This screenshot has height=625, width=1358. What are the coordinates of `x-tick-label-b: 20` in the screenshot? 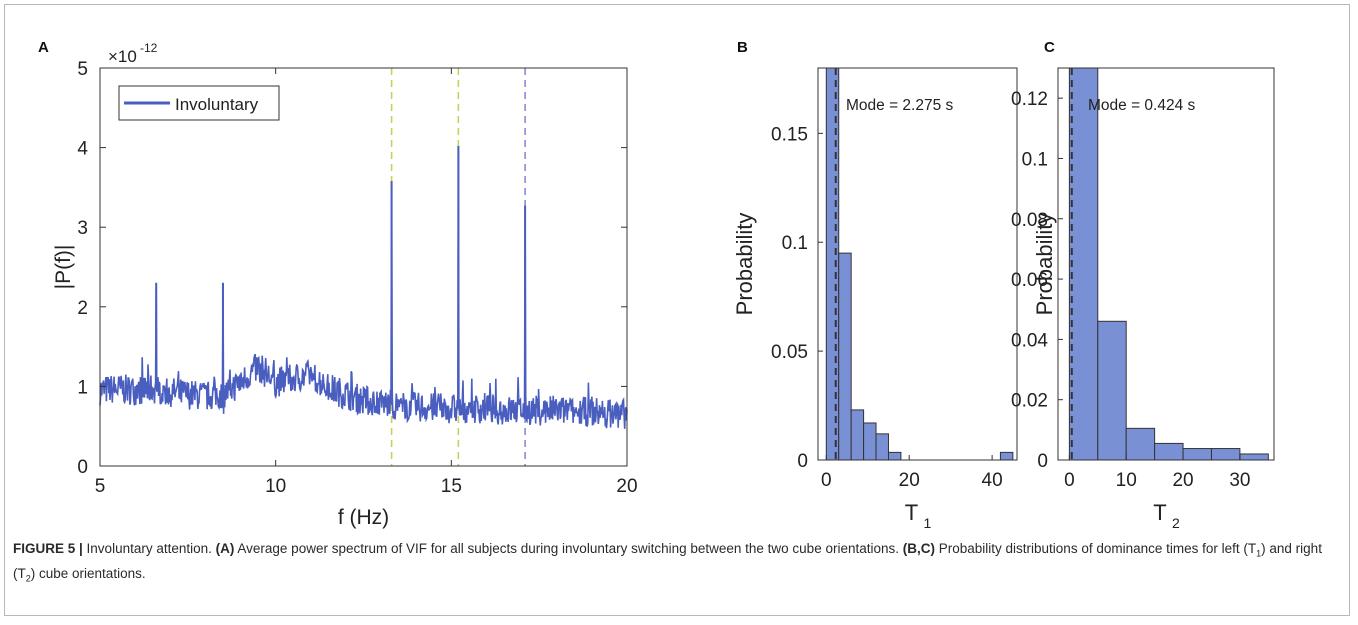 It's located at (909, 480).